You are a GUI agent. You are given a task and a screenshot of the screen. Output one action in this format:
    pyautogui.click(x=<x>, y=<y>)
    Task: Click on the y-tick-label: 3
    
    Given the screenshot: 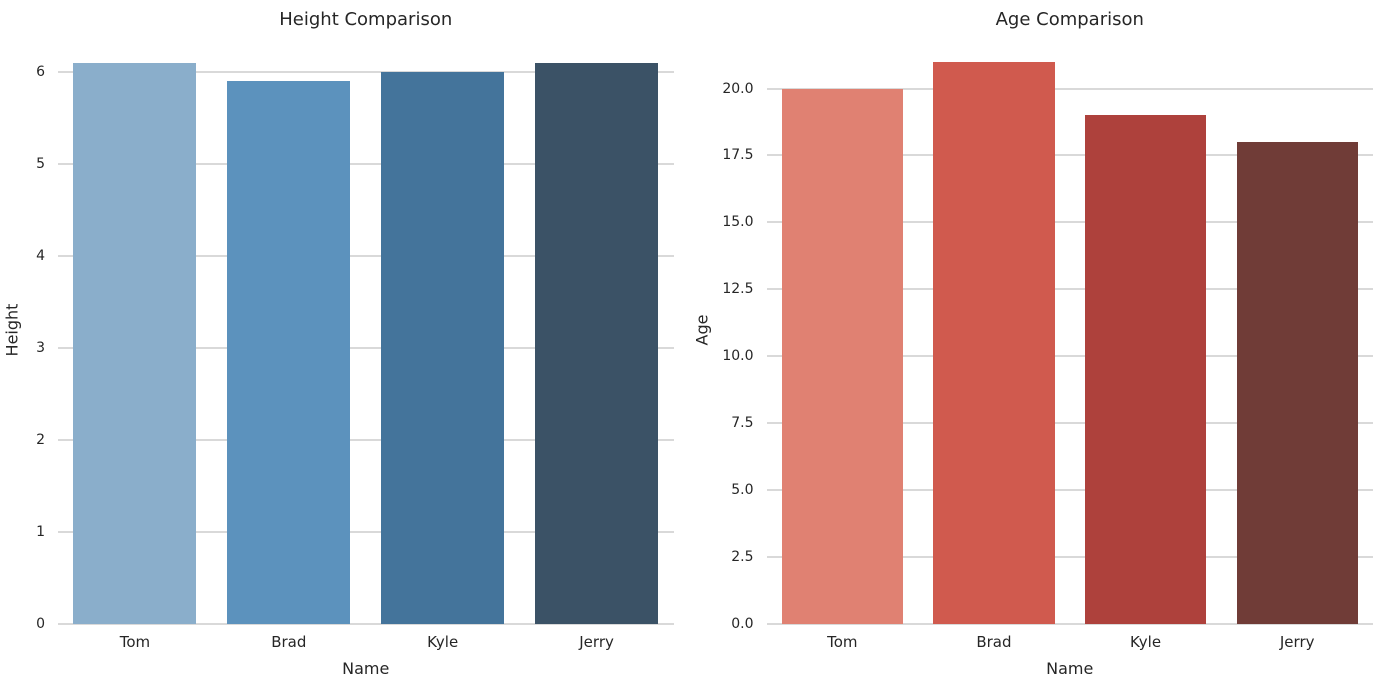 What is the action you would take?
    pyautogui.click(x=40, y=347)
    